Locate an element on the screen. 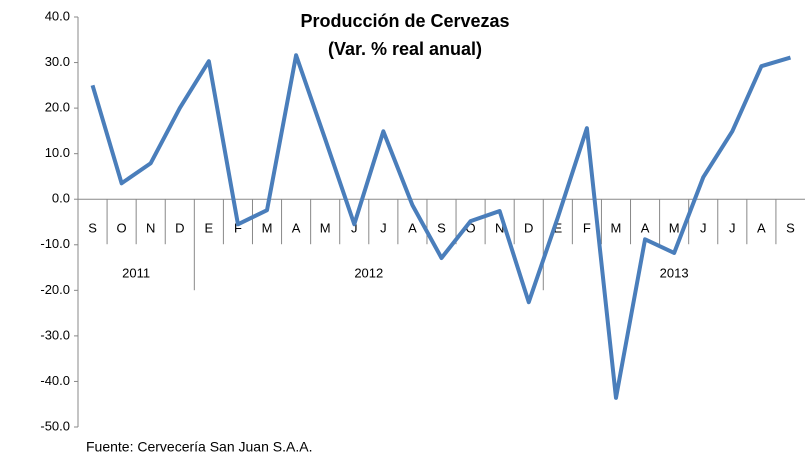  group-label: 2011 is located at coordinates (136, 273).